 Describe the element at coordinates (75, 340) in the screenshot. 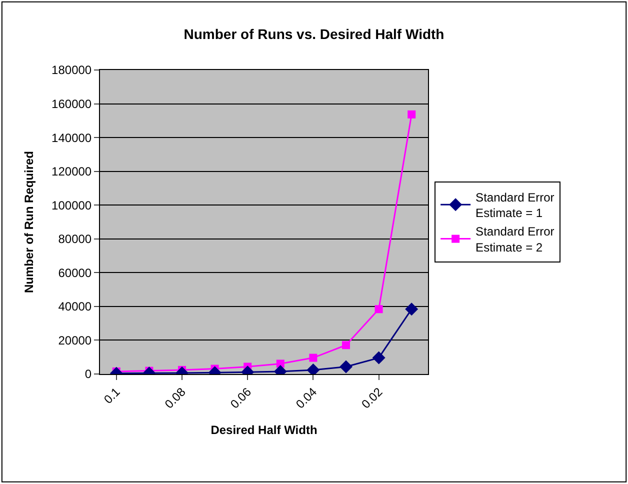

I see `y-tick-label: 20000` at that location.